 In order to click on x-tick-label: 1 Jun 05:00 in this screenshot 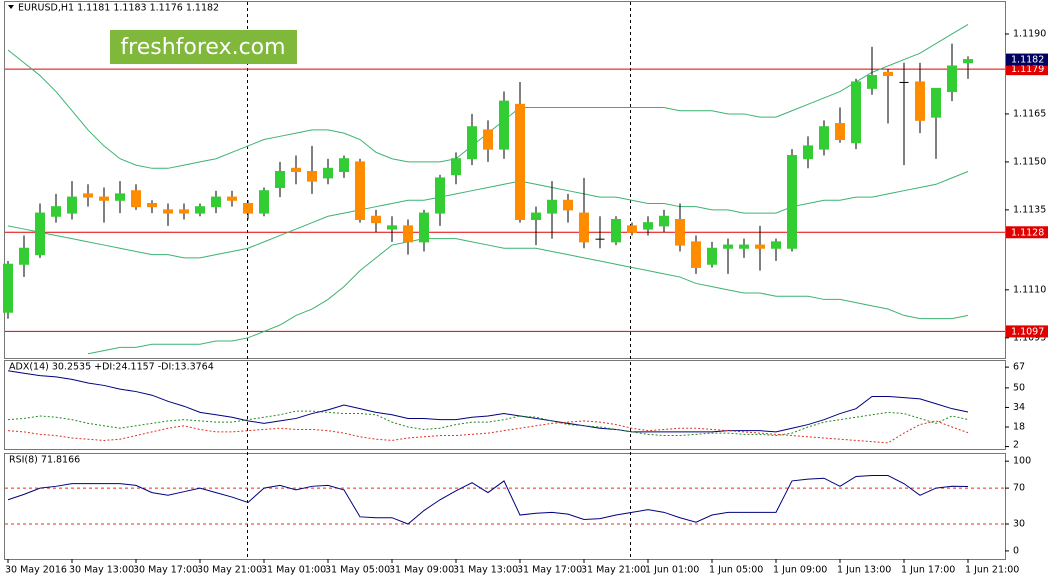, I will do `click(736, 570)`.